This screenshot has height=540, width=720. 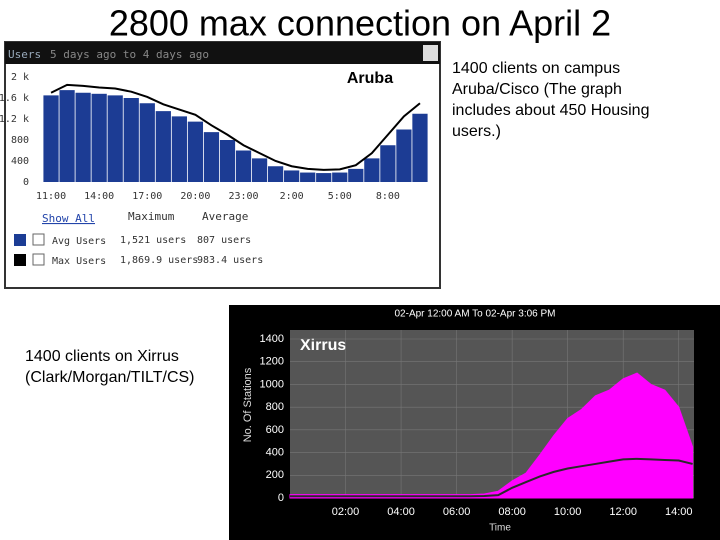 What do you see at coordinates (129, 54) in the screenshot?
I see `panel-subtitle: 5 days ago to 4 days ago` at bounding box center [129, 54].